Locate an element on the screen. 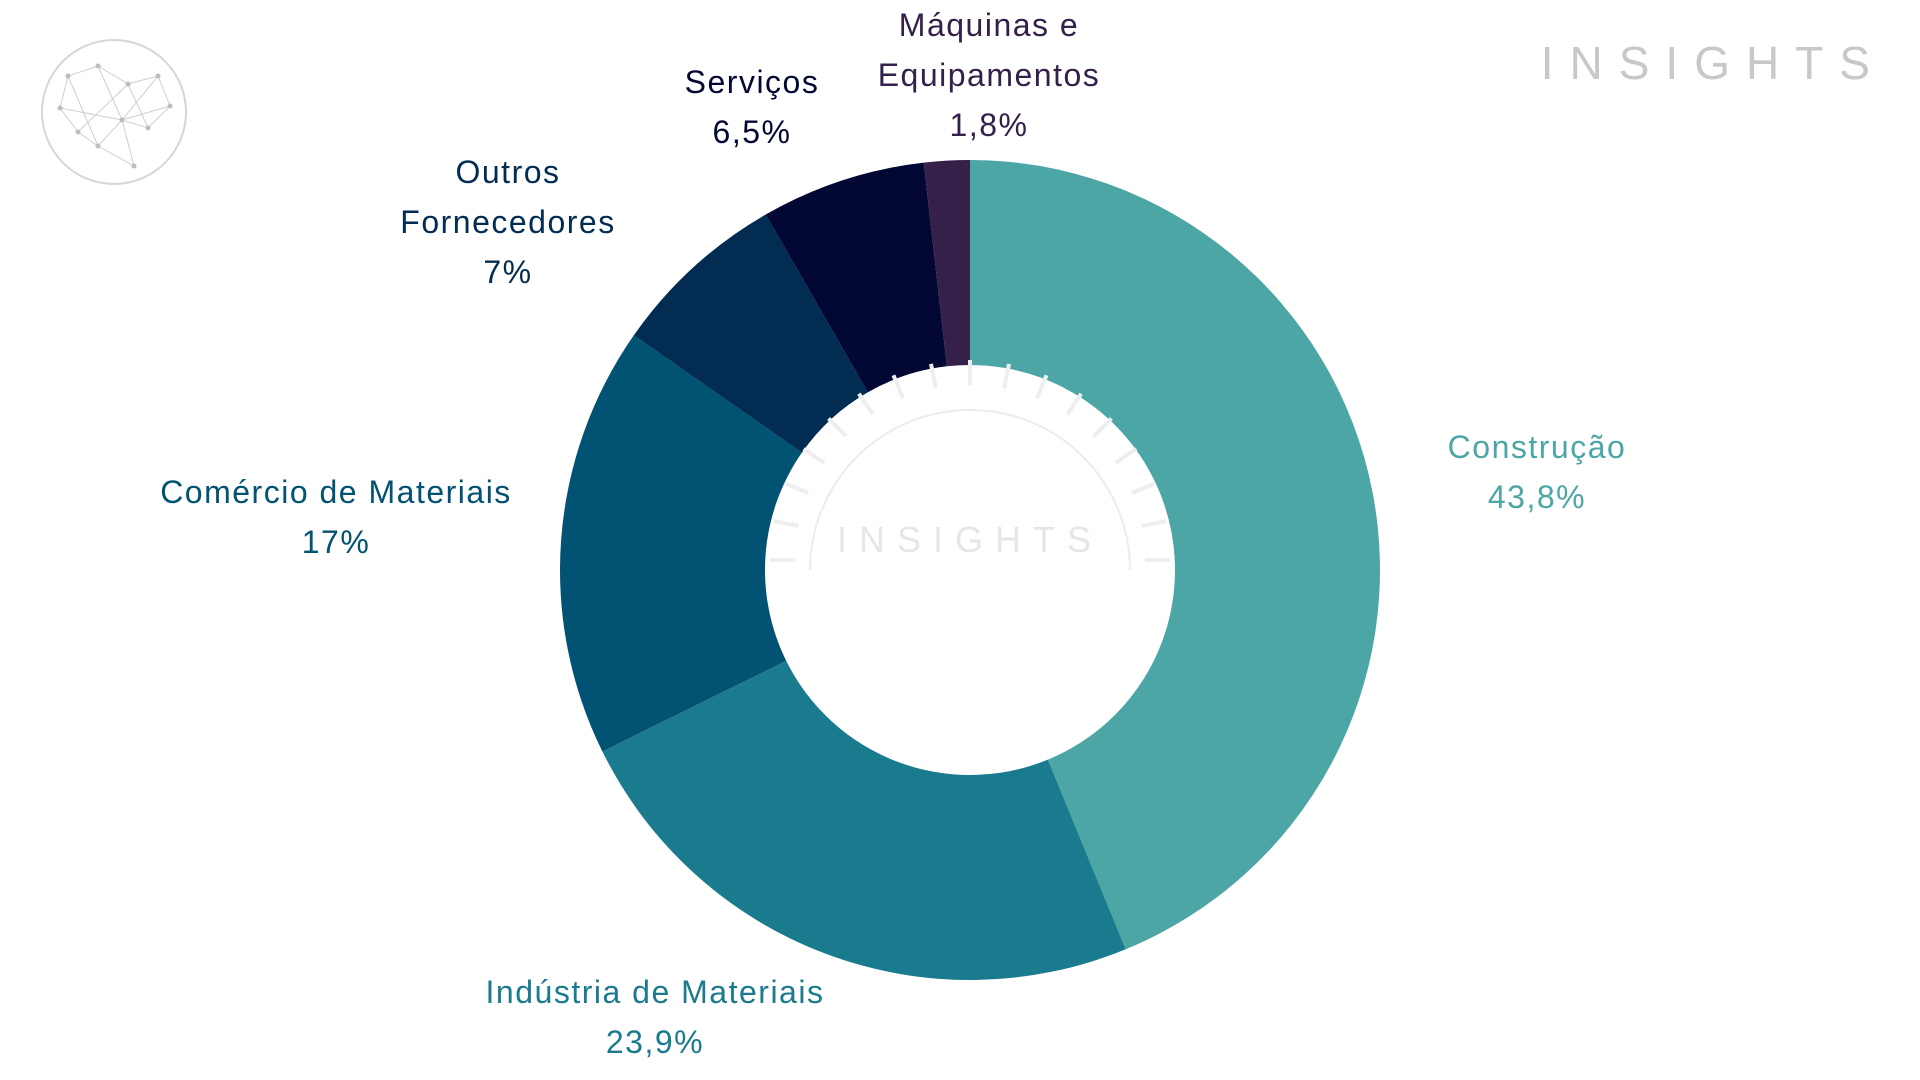 The width and height of the screenshot is (1920, 1080). label-industria: Indústria de Materiais 23,9% is located at coordinates (655, 1017).